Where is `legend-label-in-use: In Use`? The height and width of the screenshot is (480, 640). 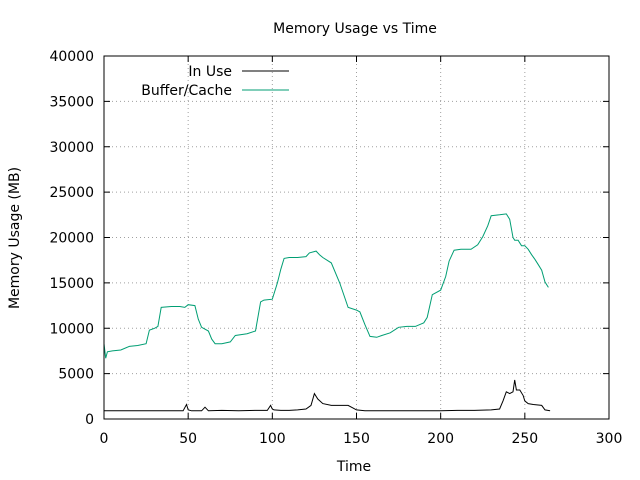
legend-label-in-use: In Use is located at coordinates (210, 72).